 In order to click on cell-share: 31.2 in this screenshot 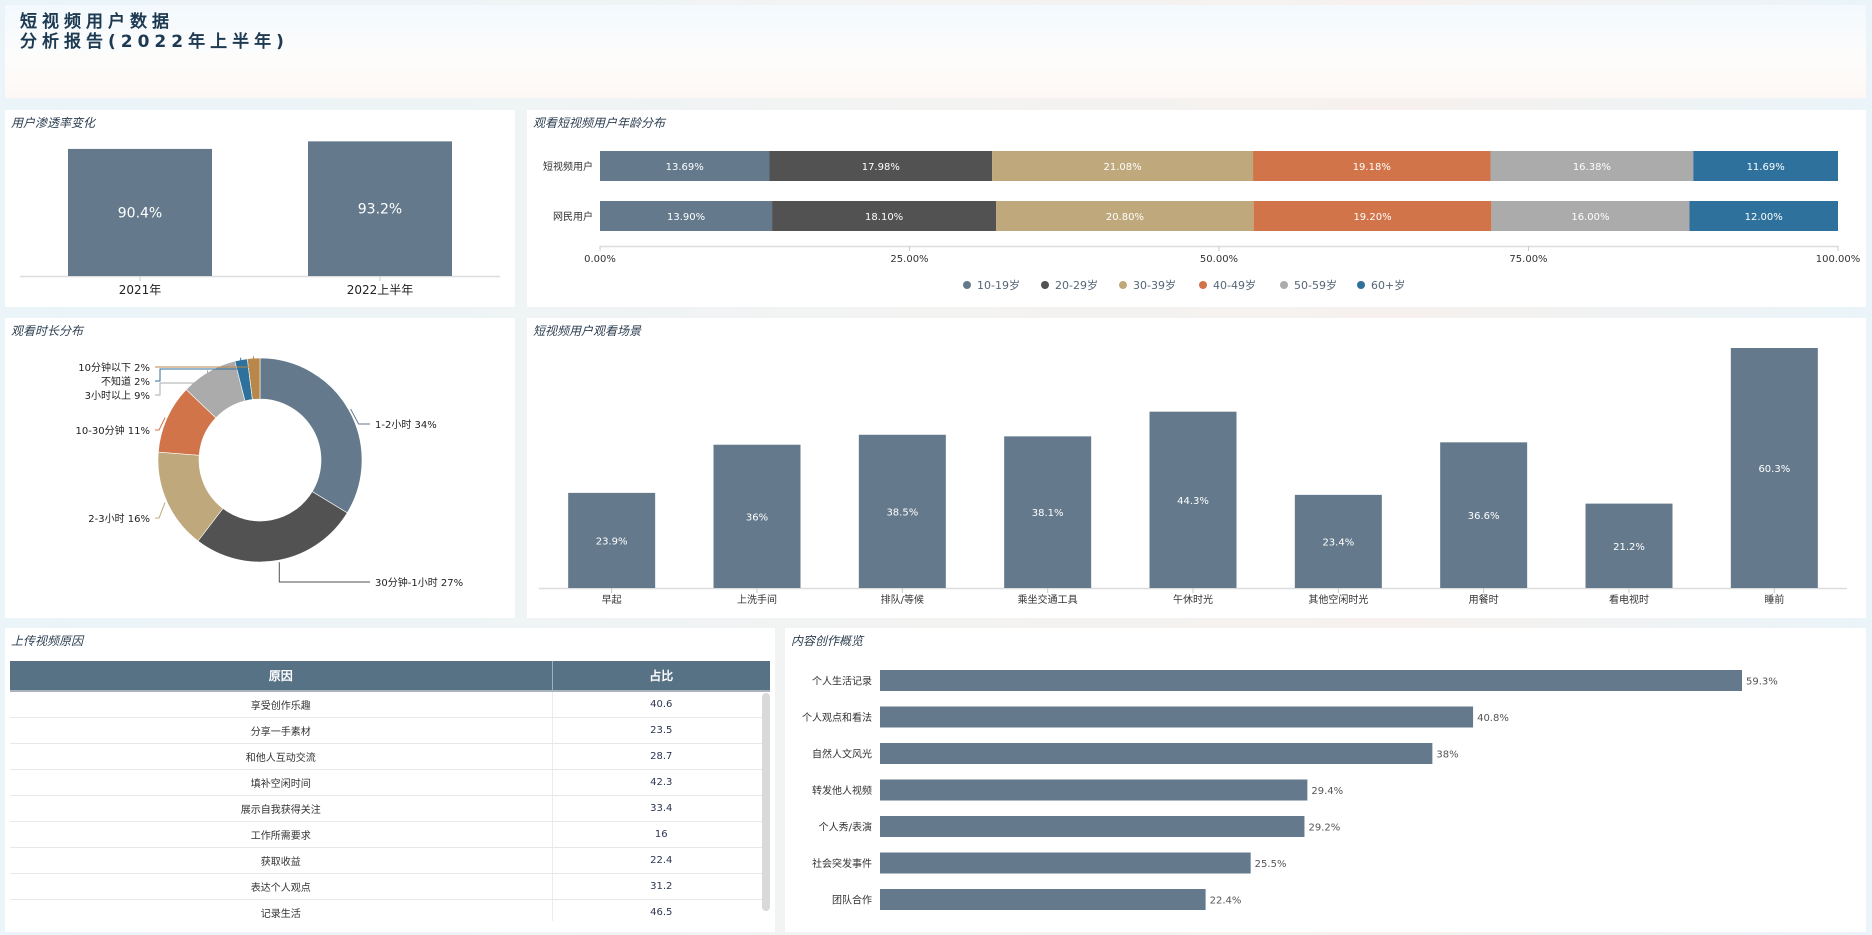, I will do `click(661, 886)`.